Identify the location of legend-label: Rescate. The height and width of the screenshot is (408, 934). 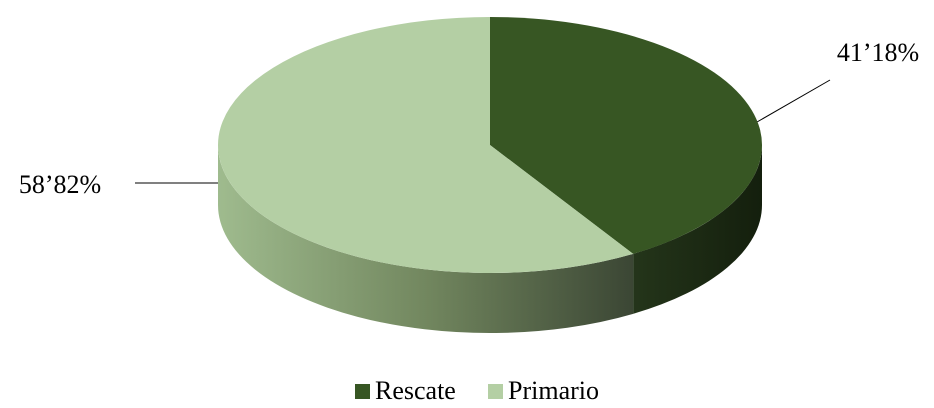
(415, 390).